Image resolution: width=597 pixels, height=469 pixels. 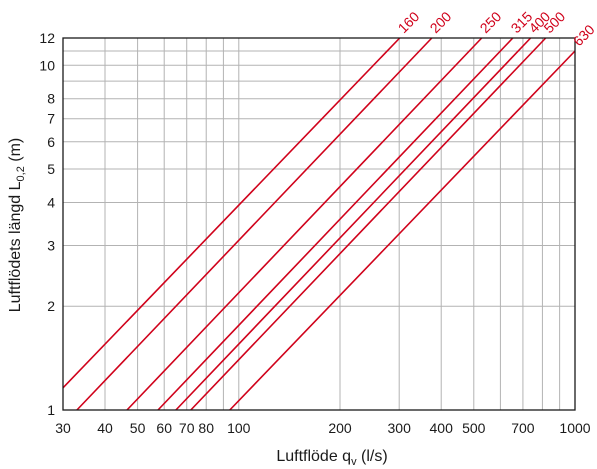 I want to click on series-label-200: 200, so click(x=441, y=22).